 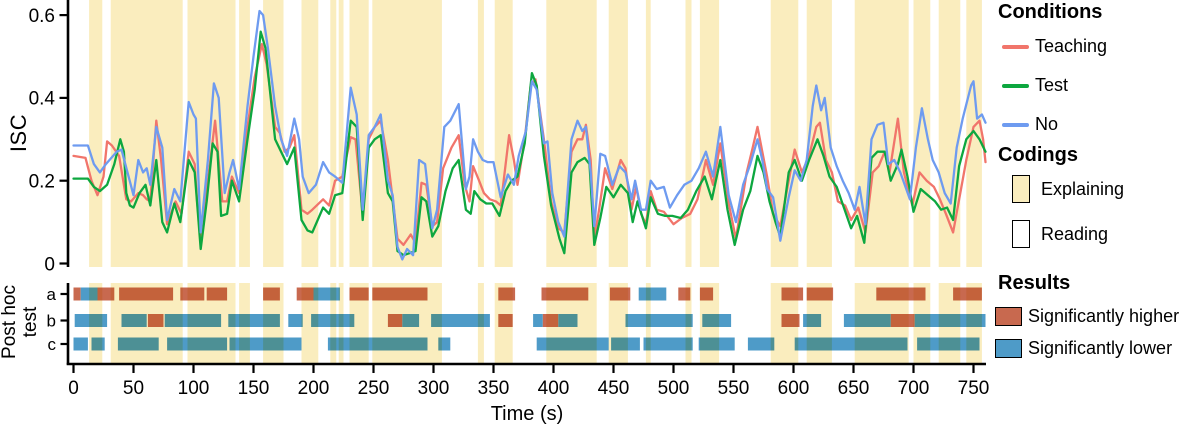 What do you see at coordinates (527, 414) in the screenshot?
I see `x-axis-title: Time (s)` at bounding box center [527, 414].